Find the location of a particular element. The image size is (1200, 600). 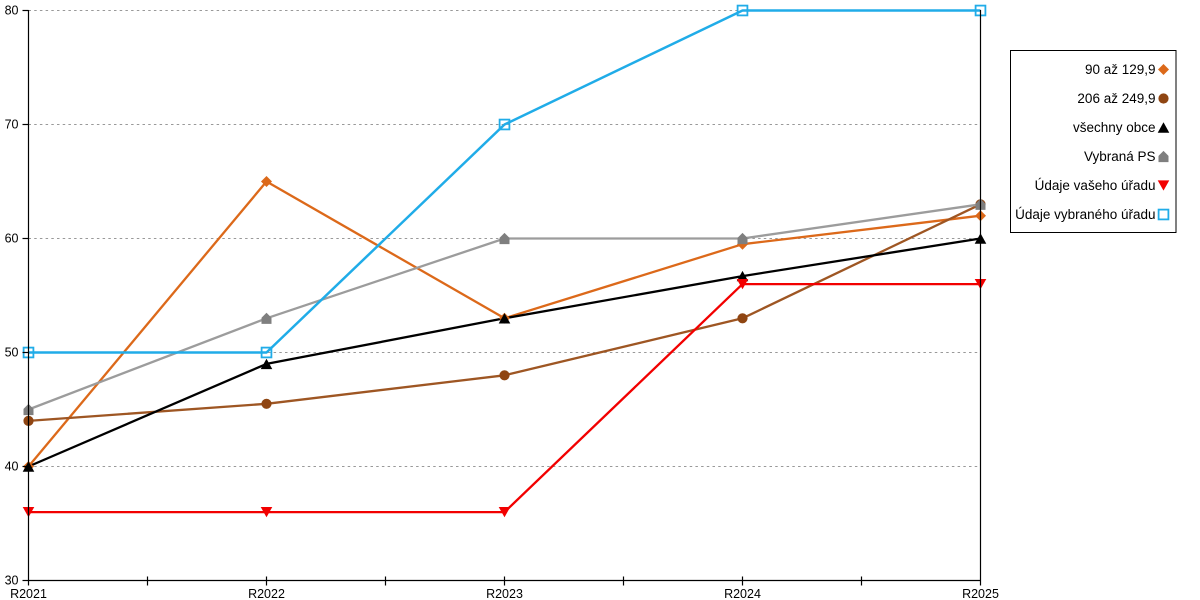

svg-text: 90 až 129,9 is located at coordinates (1120, 69).